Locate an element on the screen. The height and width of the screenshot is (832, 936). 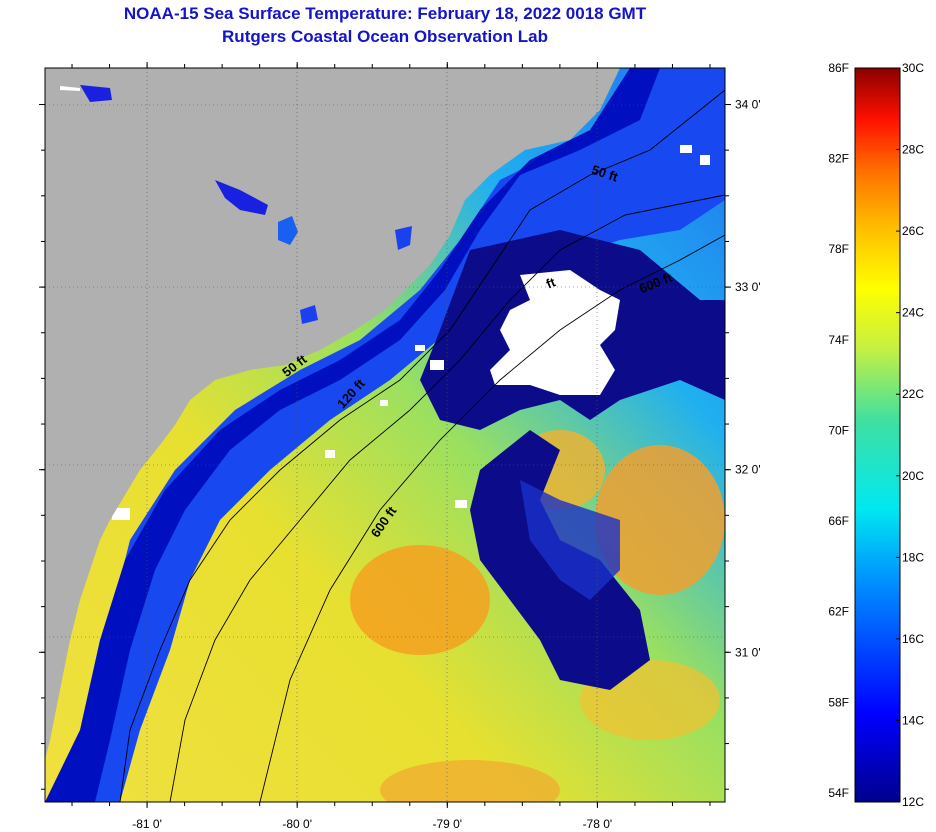
colorbar-f-label: 86F is located at coordinates (838, 68).